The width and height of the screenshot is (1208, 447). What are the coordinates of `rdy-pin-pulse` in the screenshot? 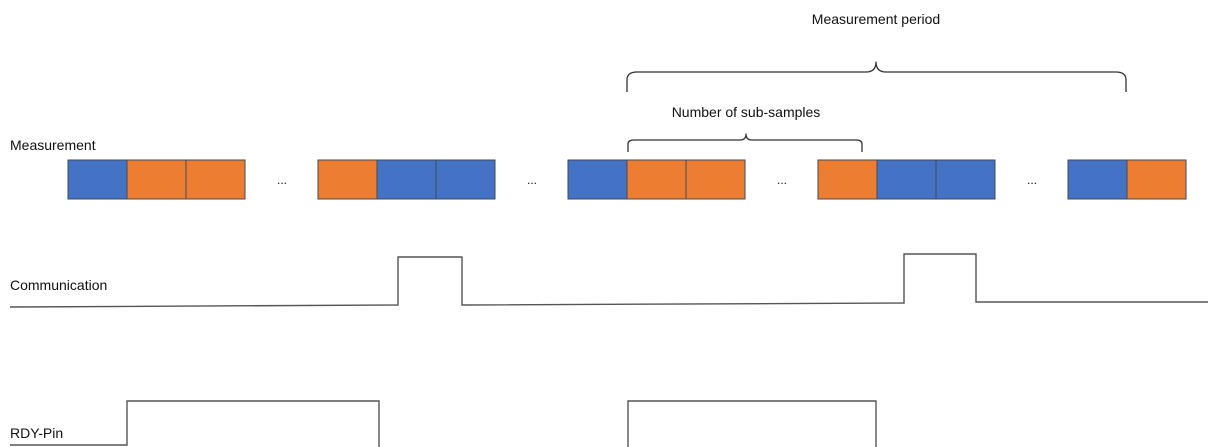 It's located at (752, 423).